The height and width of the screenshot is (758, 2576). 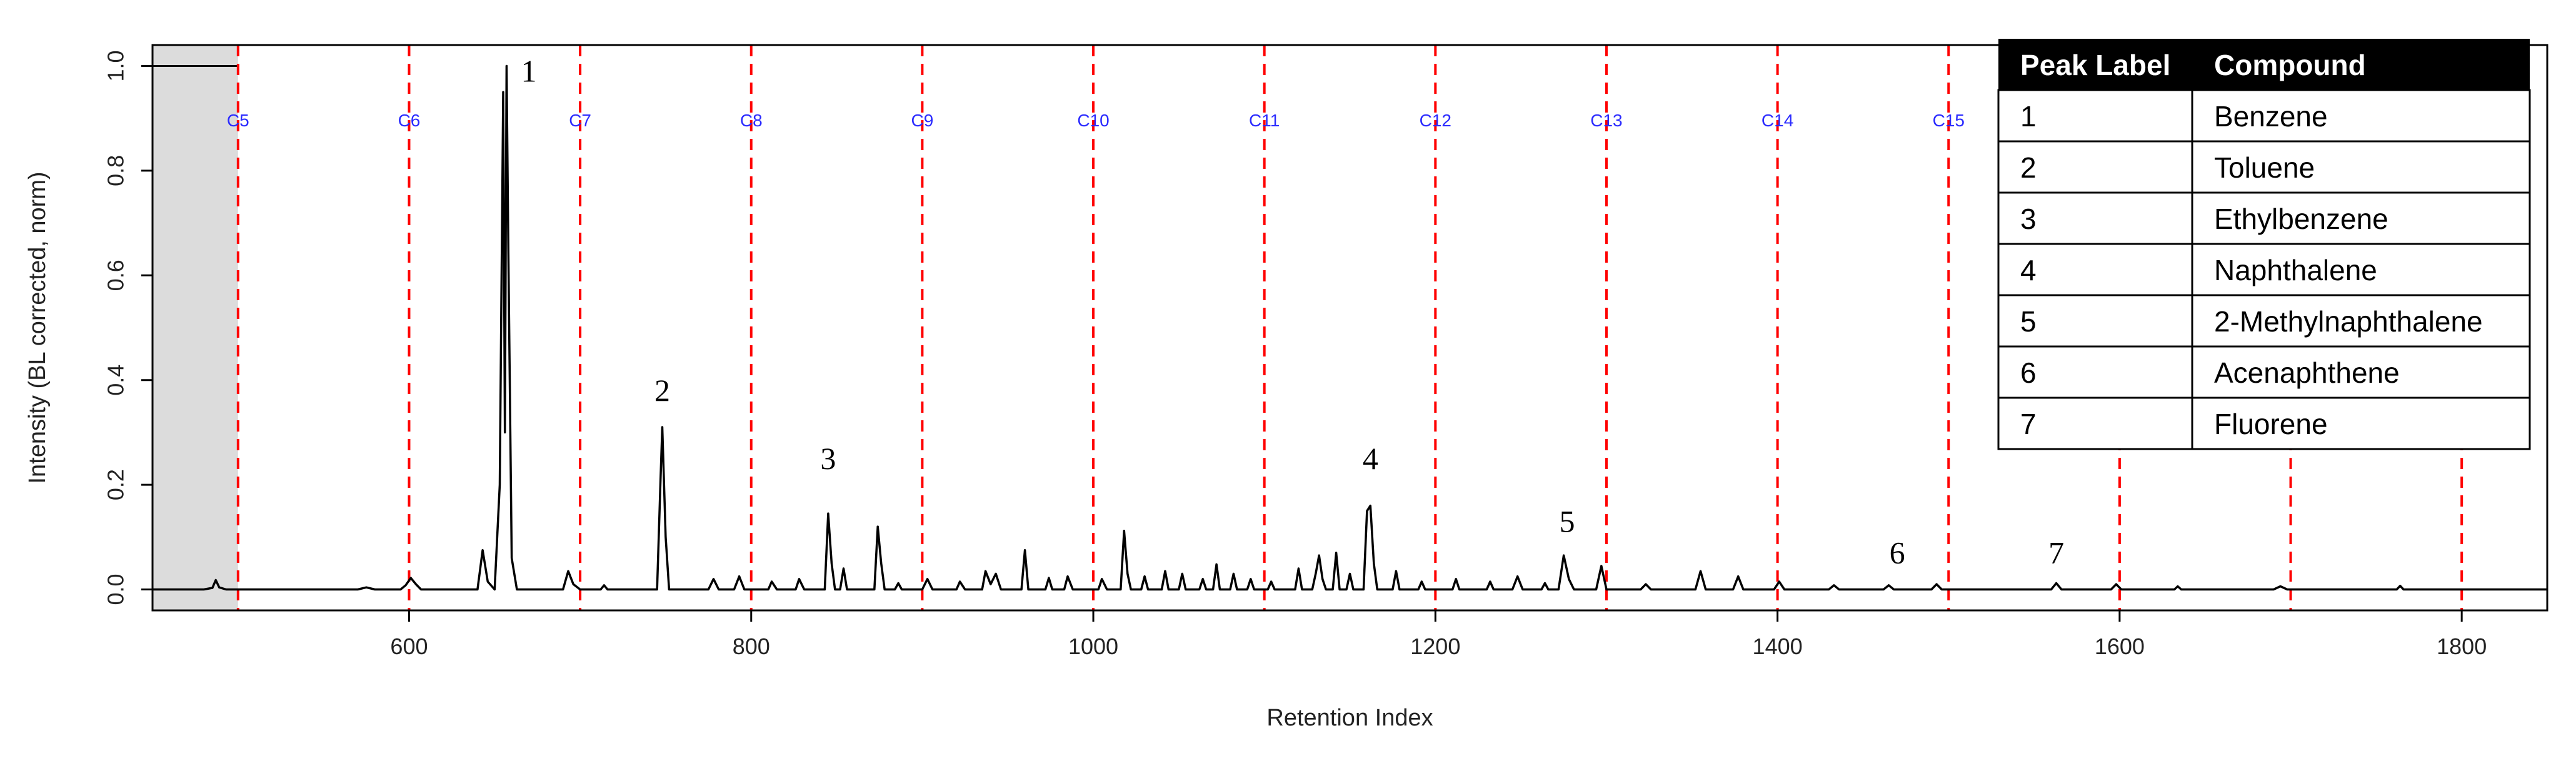 I want to click on legend-peak-number: 5, so click(x=2028, y=321).